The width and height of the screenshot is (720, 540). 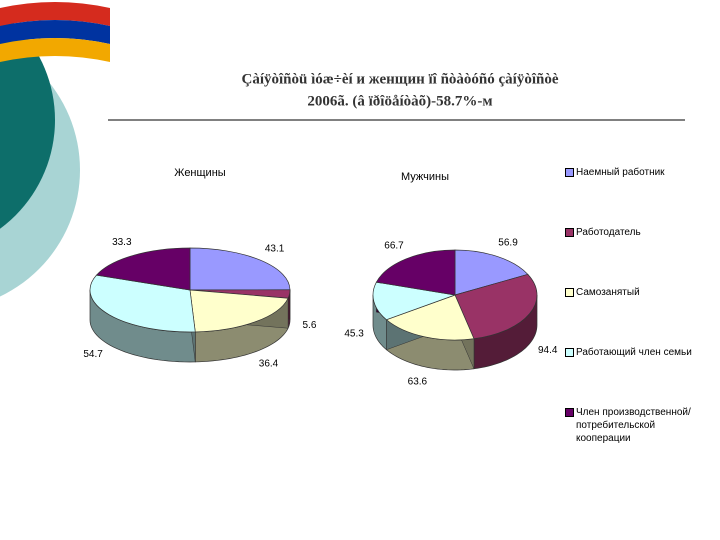 What do you see at coordinates (275, 248) in the screenshot?
I see `data-label: 43.1` at bounding box center [275, 248].